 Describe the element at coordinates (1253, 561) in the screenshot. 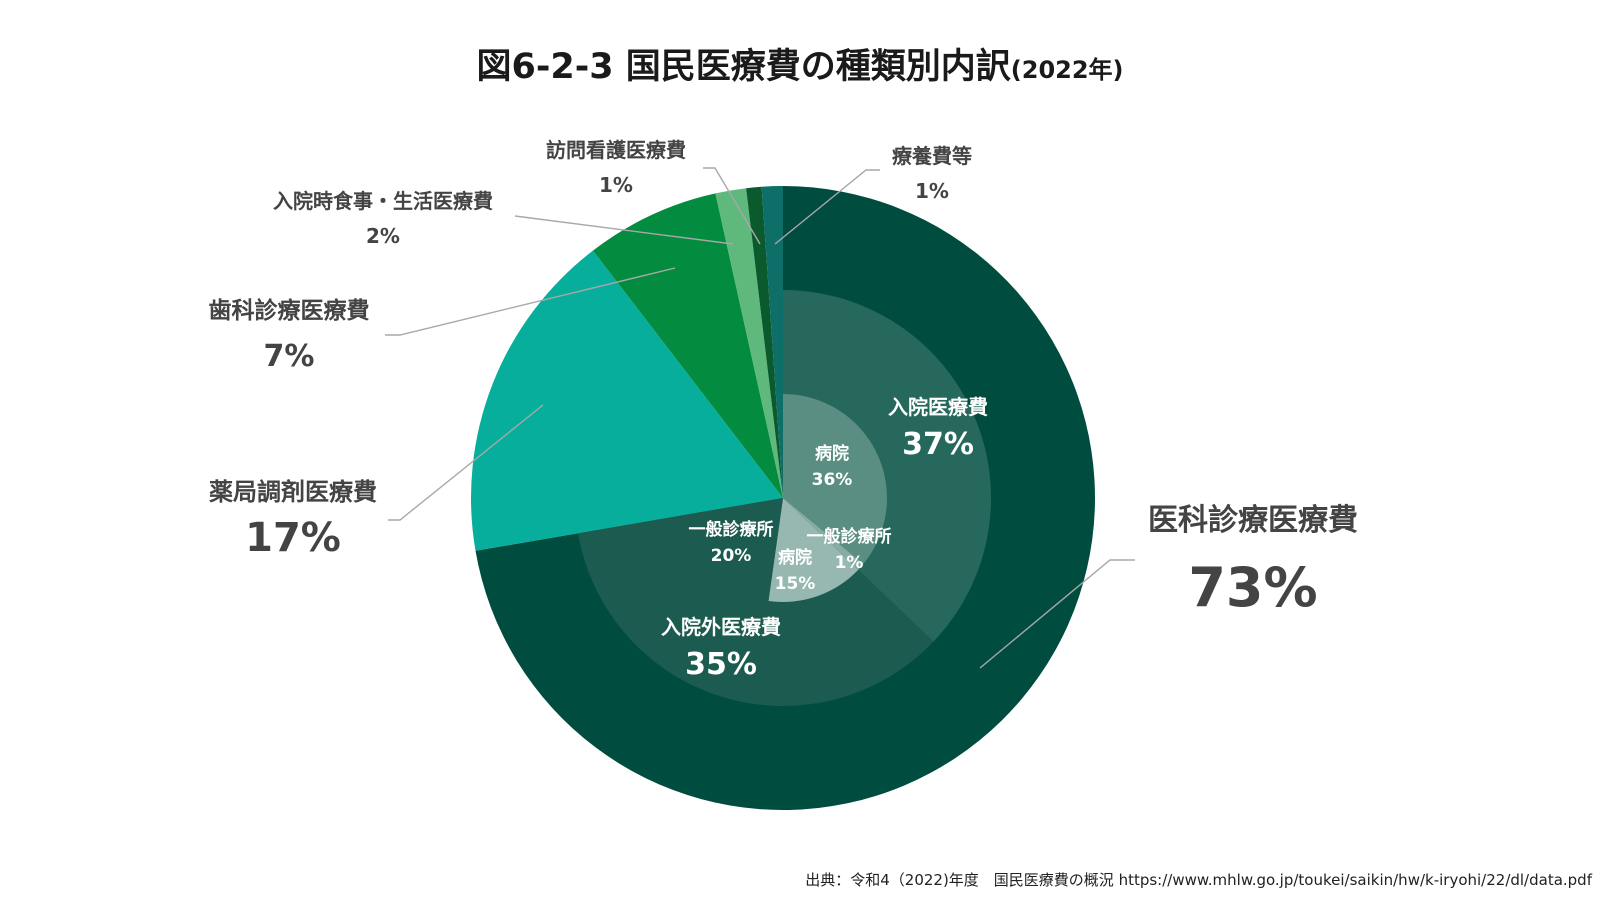

I see `label-ika: 医科診療医療費 73%` at that location.